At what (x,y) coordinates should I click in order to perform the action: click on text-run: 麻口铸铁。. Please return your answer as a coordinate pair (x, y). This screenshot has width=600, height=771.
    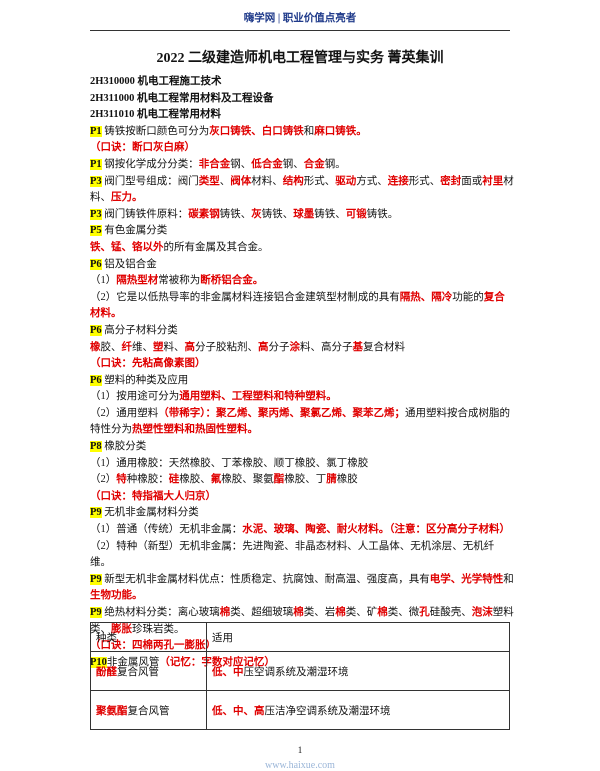
    Looking at the image, I should click on (340, 131).